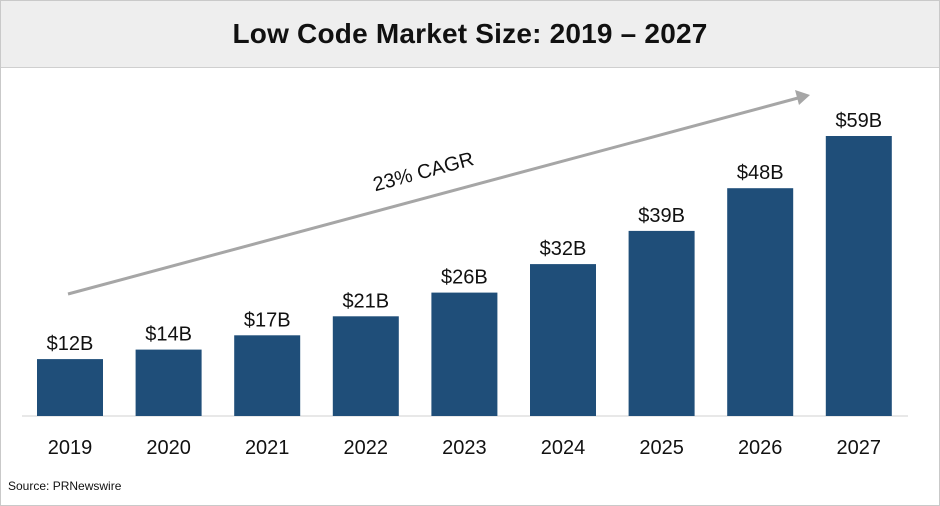 This screenshot has height=506, width=940. What do you see at coordinates (267, 448) in the screenshot?
I see `x-tick-2021: 2021` at bounding box center [267, 448].